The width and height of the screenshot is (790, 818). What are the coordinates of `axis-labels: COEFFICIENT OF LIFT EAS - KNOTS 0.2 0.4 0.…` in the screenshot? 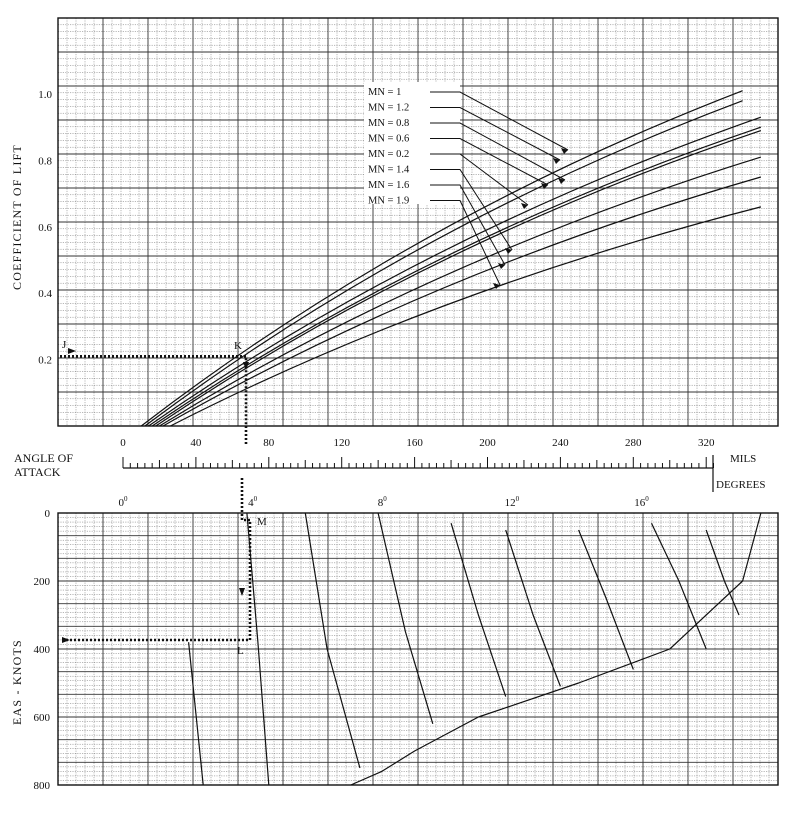 It's located at (31, 440).